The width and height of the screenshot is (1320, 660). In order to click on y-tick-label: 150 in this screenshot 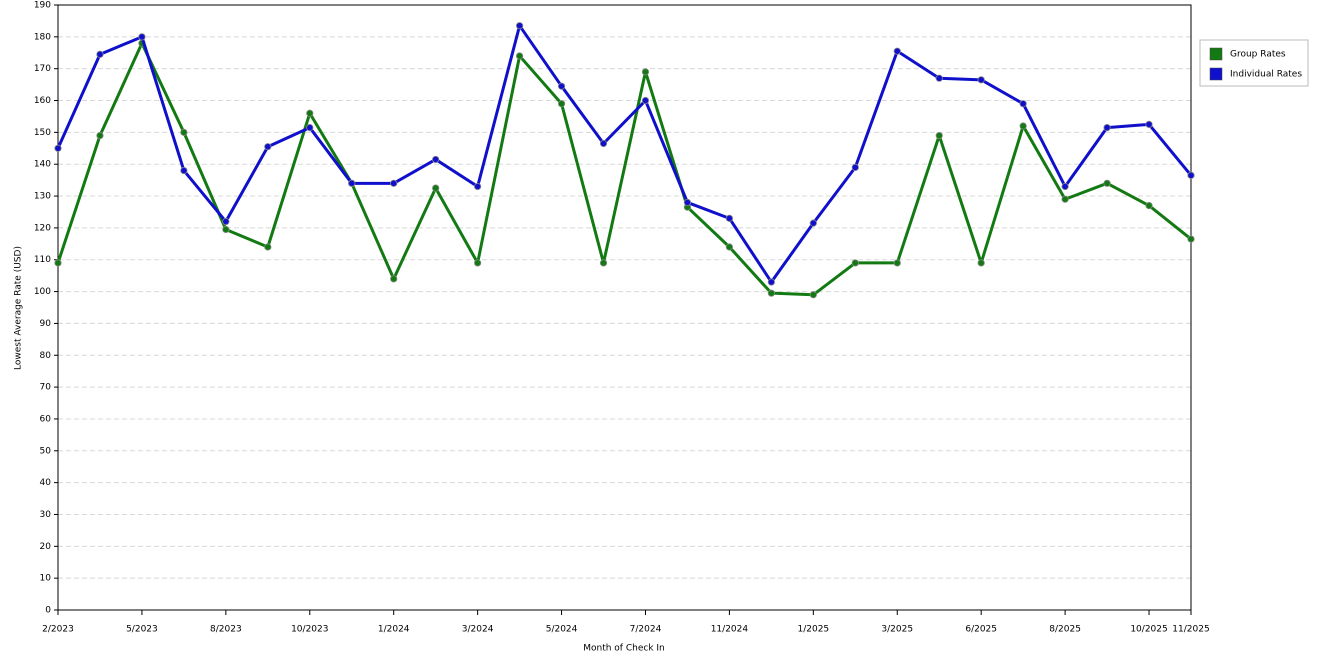, I will do `click(42, 133)`.